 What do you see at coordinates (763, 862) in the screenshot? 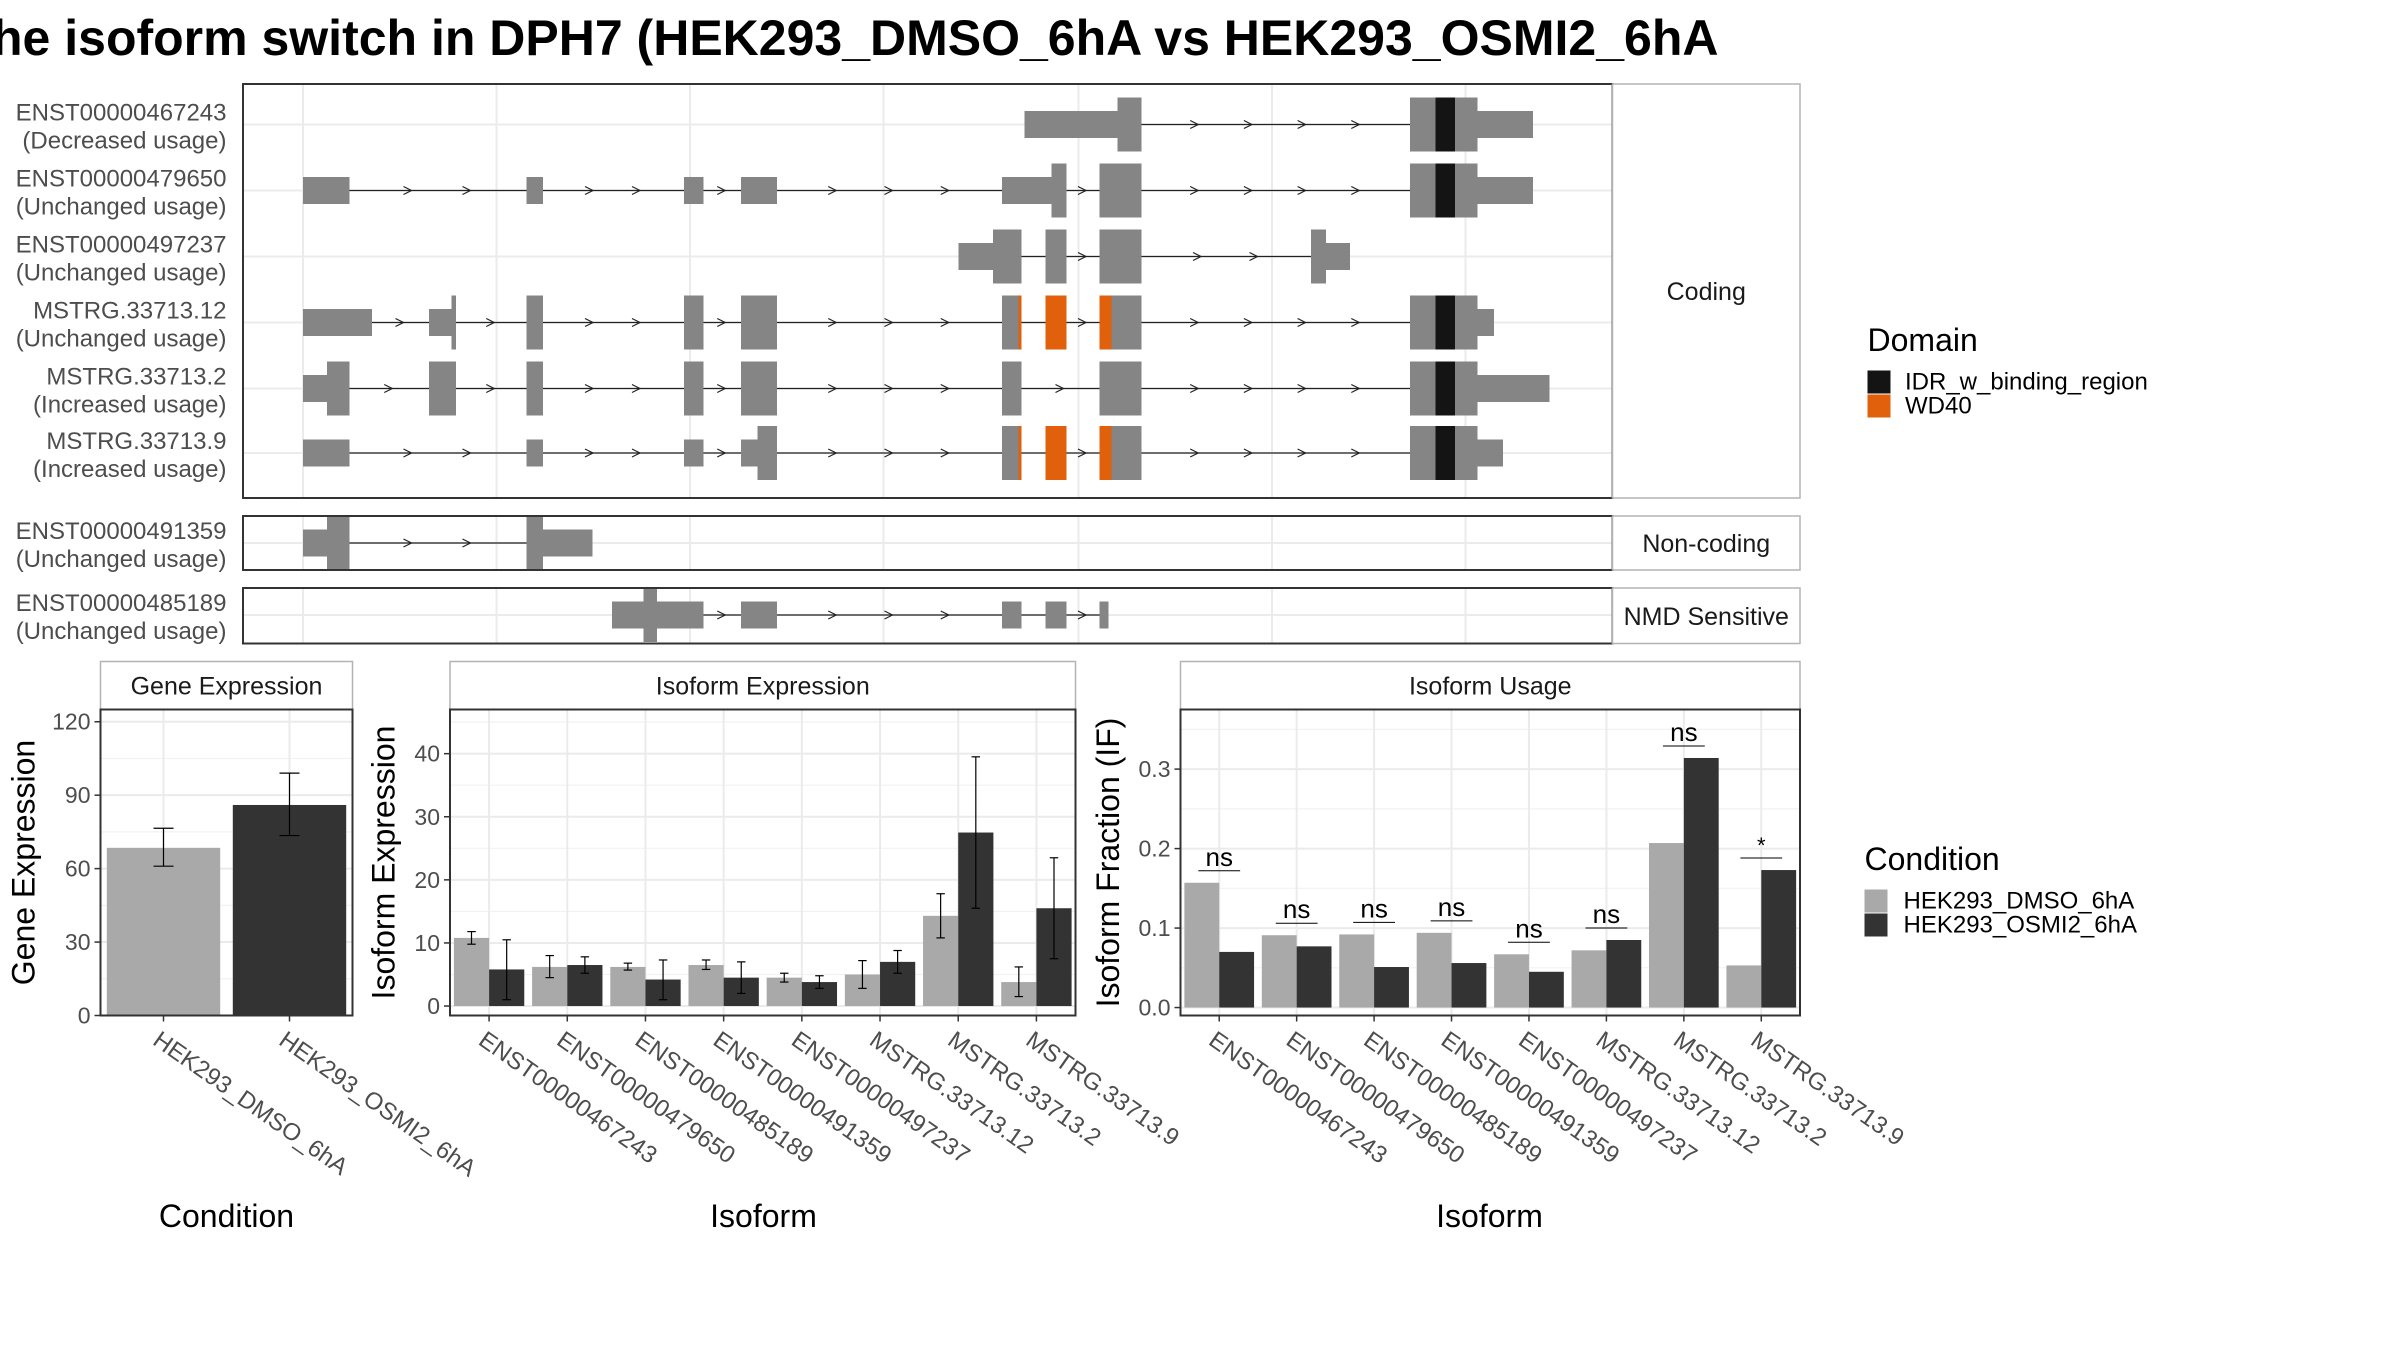
I see `panel-border` at bounding box center [763, 862].